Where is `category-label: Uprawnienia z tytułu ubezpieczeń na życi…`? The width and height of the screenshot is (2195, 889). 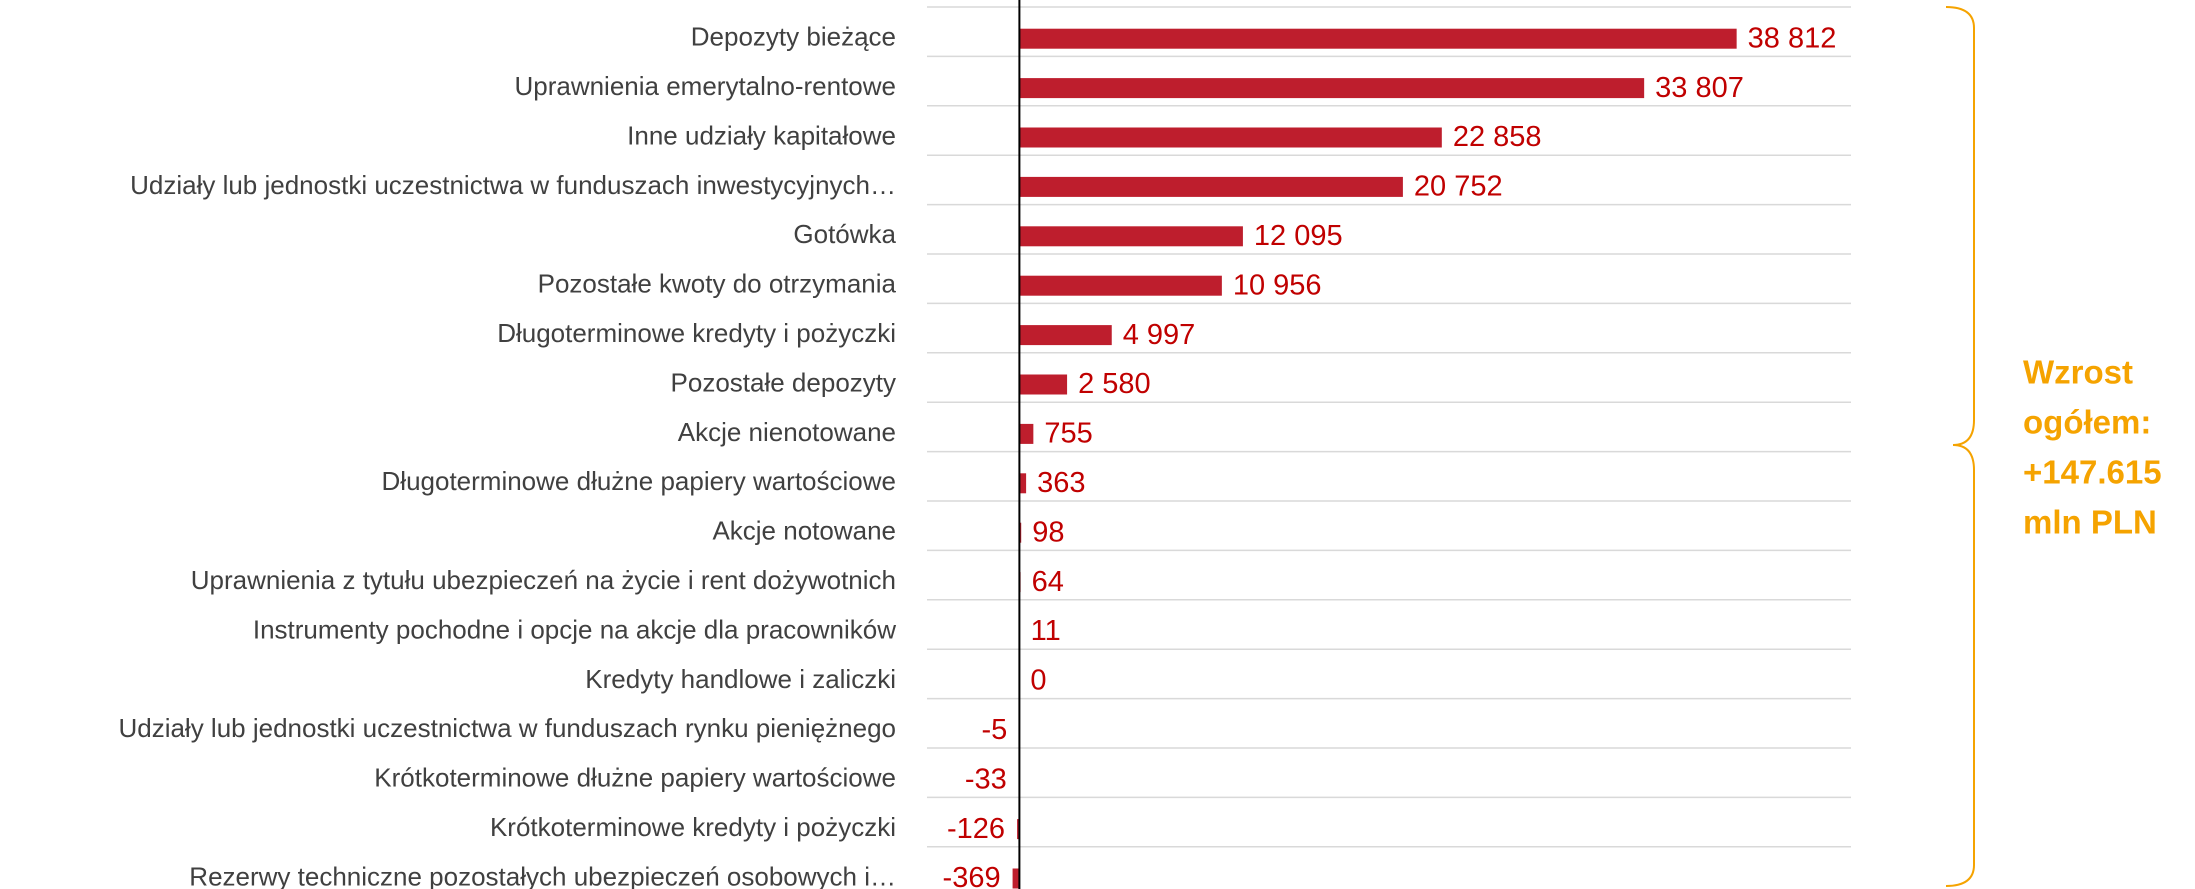 category-label: Uprawnienia z tytułu ubezpieczeń na życi… is located at coordinates (543, 580).